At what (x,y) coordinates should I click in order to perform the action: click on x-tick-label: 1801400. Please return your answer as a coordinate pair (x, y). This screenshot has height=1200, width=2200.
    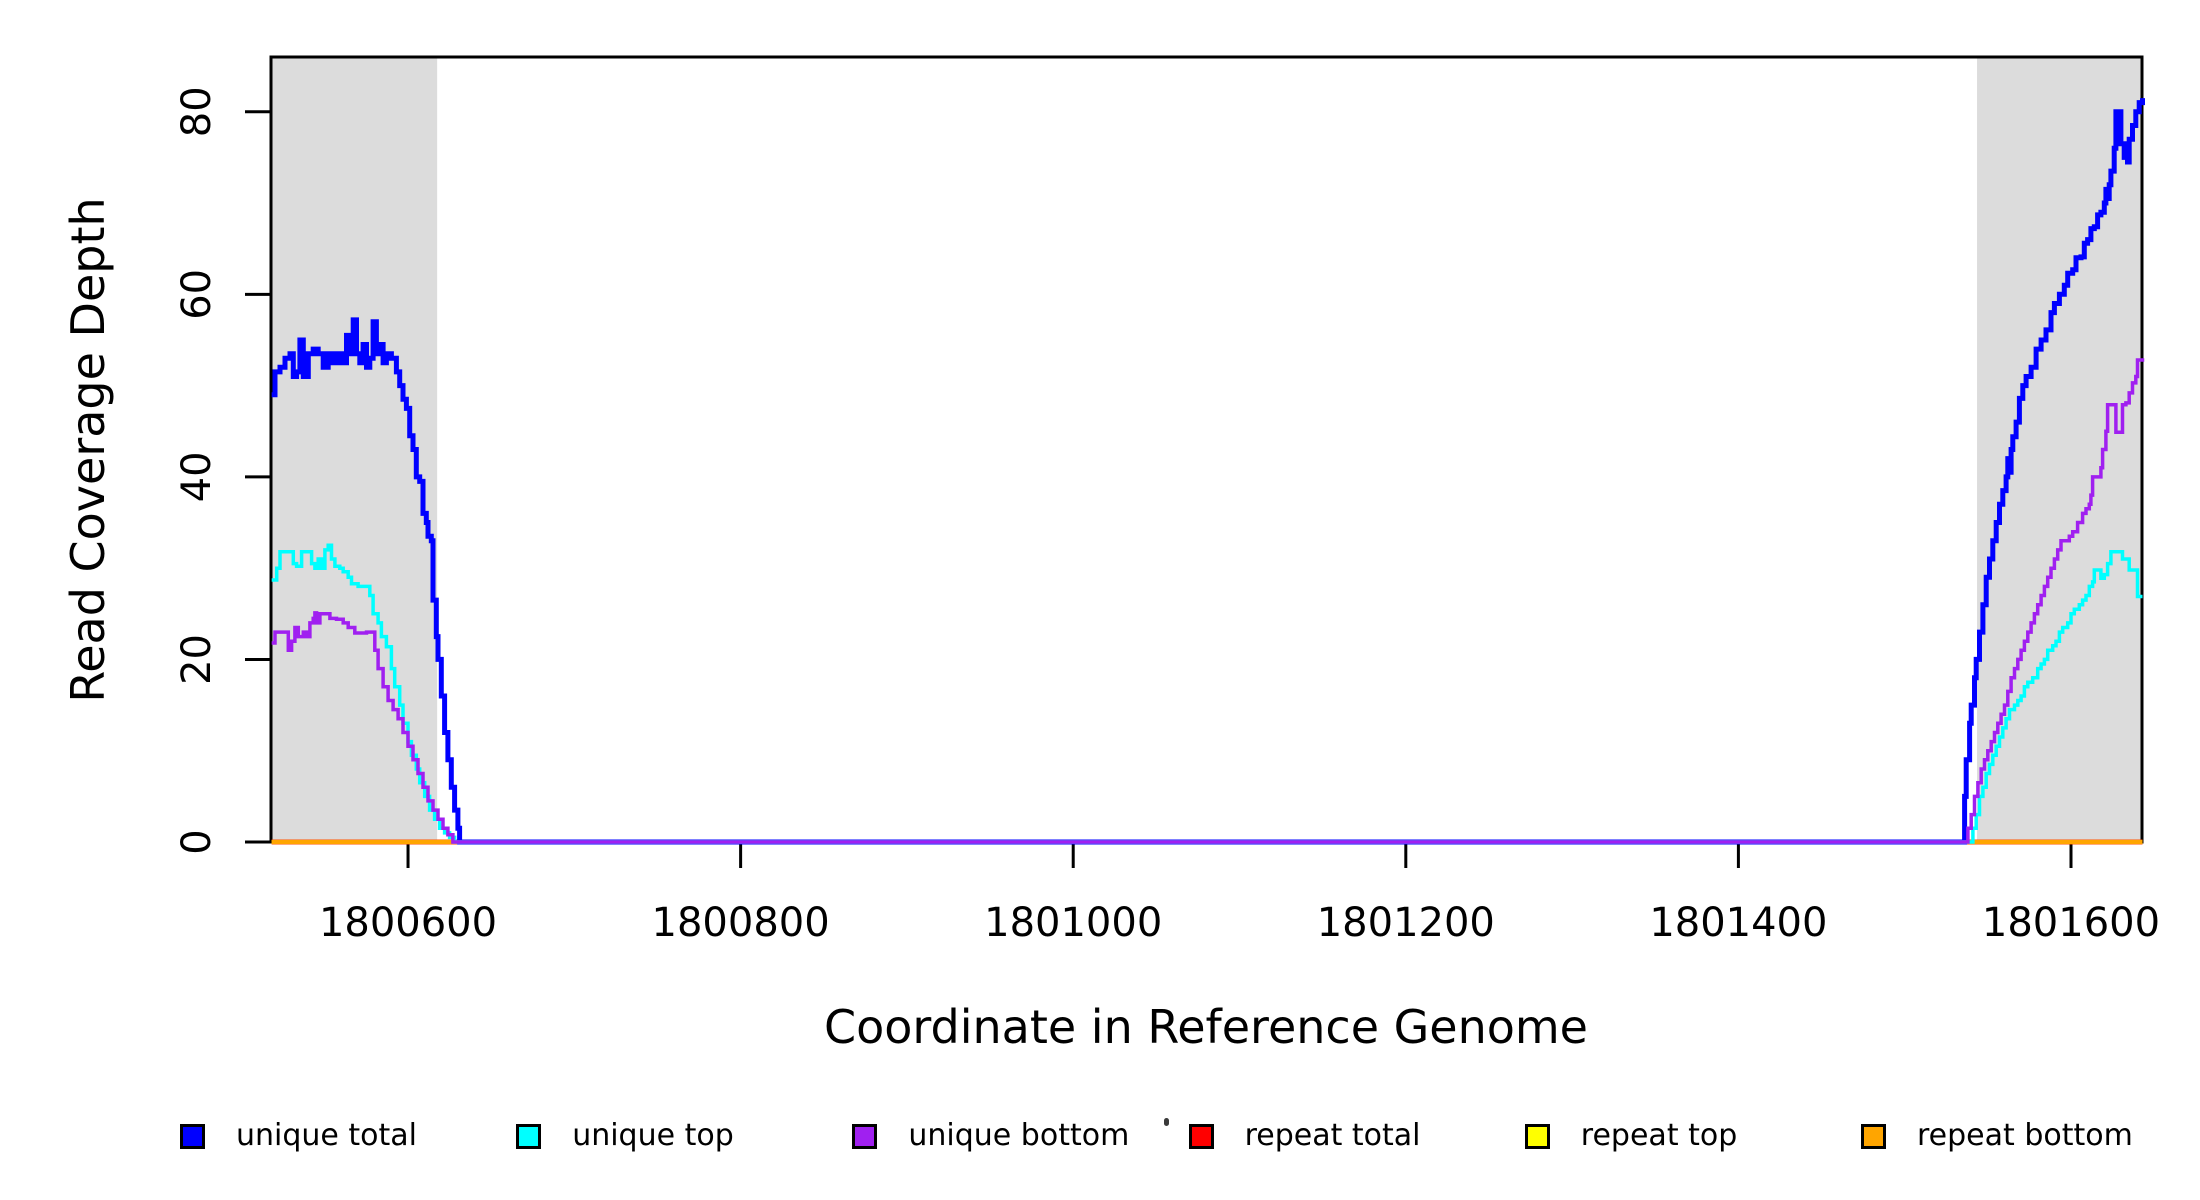
    Looking at the image, I should click on (1738, 923).